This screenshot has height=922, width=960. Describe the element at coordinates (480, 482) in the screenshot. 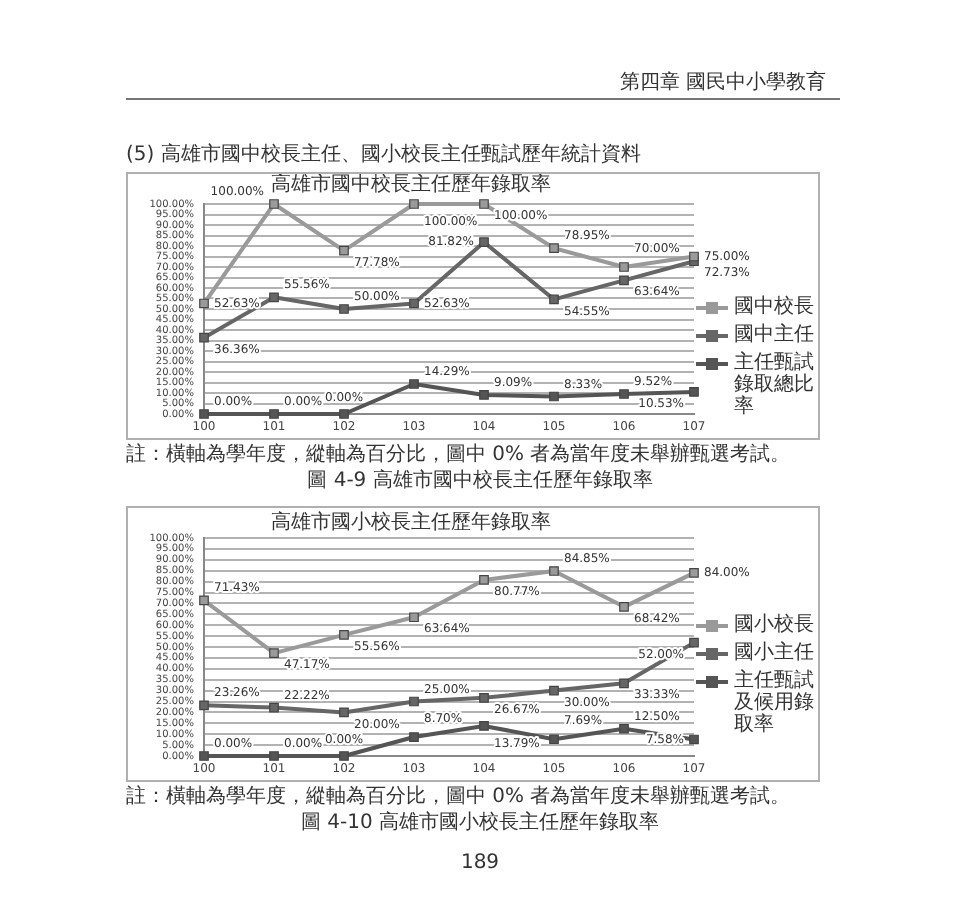

I see `caption: 圖 4-9 高雄市國中校長主任歷年錄取率` at that location.